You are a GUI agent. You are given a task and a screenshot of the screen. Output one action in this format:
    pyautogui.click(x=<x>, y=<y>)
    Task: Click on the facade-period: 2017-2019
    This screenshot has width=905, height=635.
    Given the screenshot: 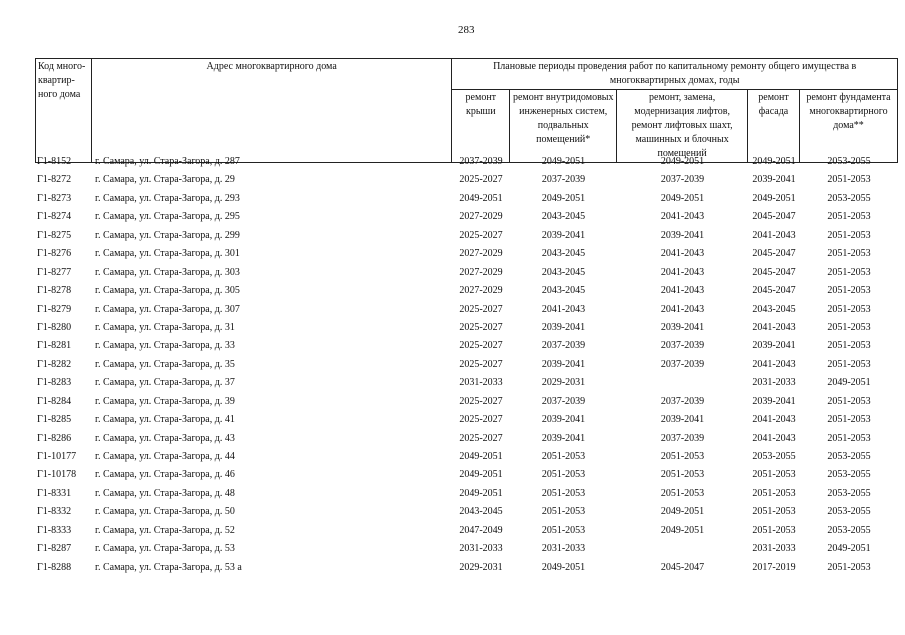 What is the action you would take?
    pyautogui.click(x=774, y=567)
    